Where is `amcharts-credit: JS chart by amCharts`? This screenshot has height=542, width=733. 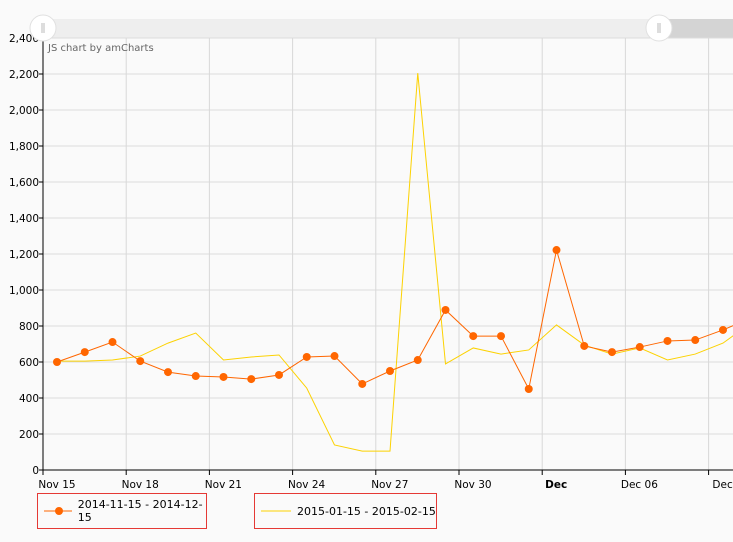 amcharts-credit: JS chart by amCharts is located at coordinates (101, 48).